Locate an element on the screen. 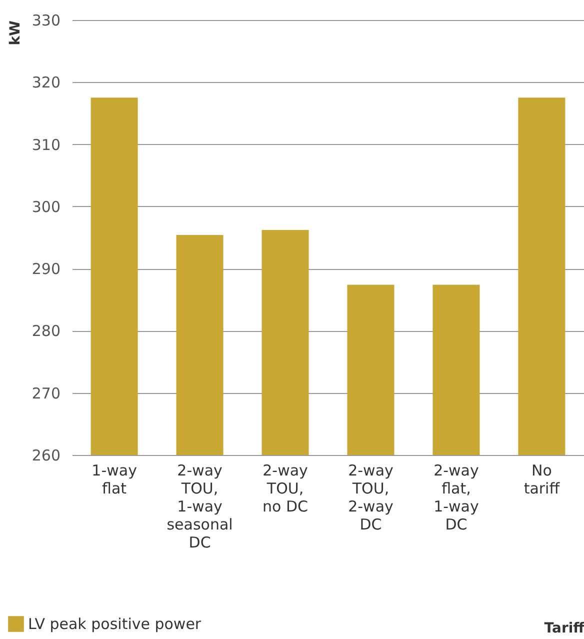 The width and height of the screenshot is (584, 639). y-tick-label: 300 is located at coordinates (46, 207).